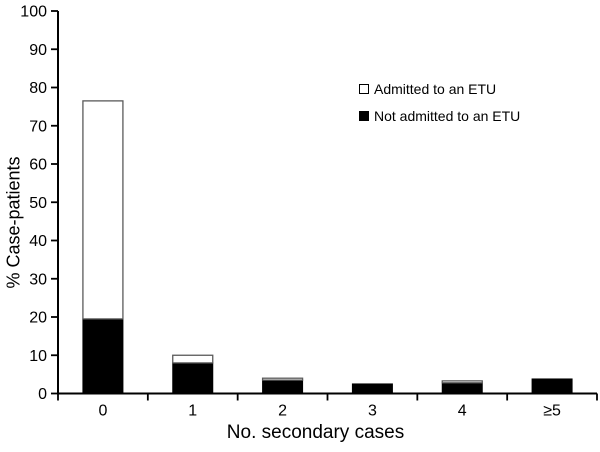  What do you see at coordinates (364, 89) in the screenshot?
I see `white-square-swatch-icon` at bounding box center [364, 89].